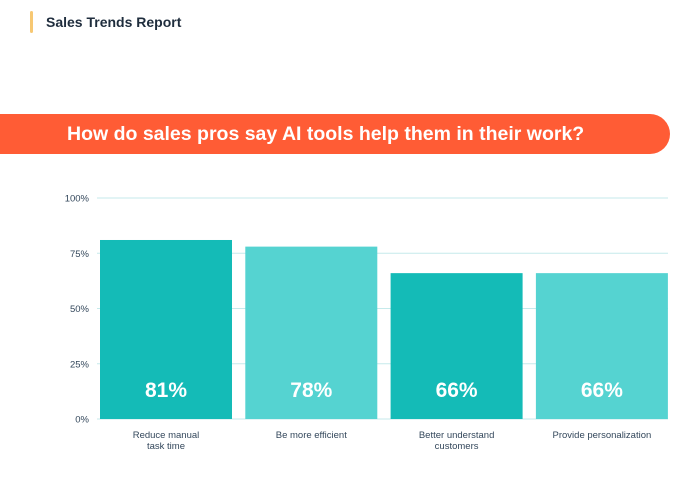  Describe the element at coordinates (82, 420) in the screenshot. I see `y-tick-label: 0%` at that location.